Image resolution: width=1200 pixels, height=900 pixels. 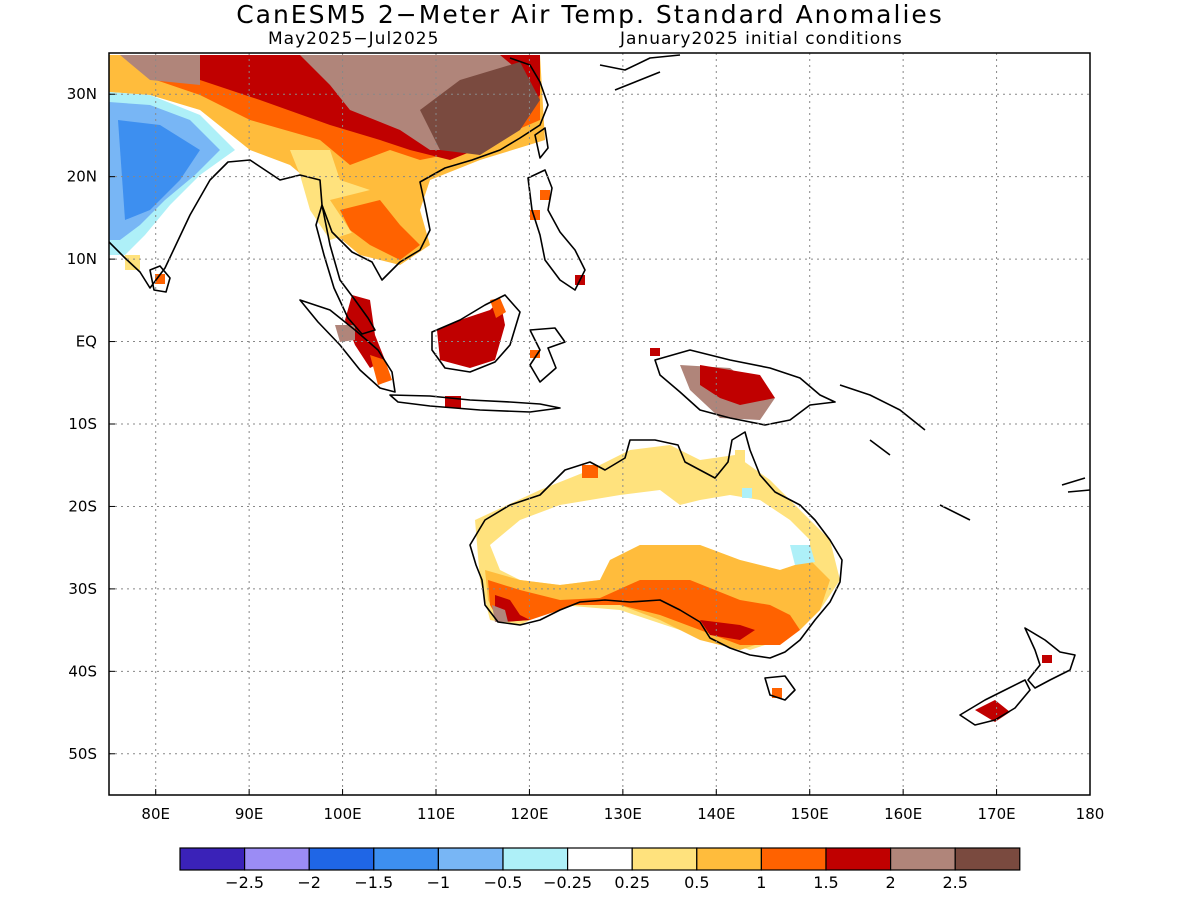 I want to click on colorbar-label: −0.5, so click(x=503, y=882).